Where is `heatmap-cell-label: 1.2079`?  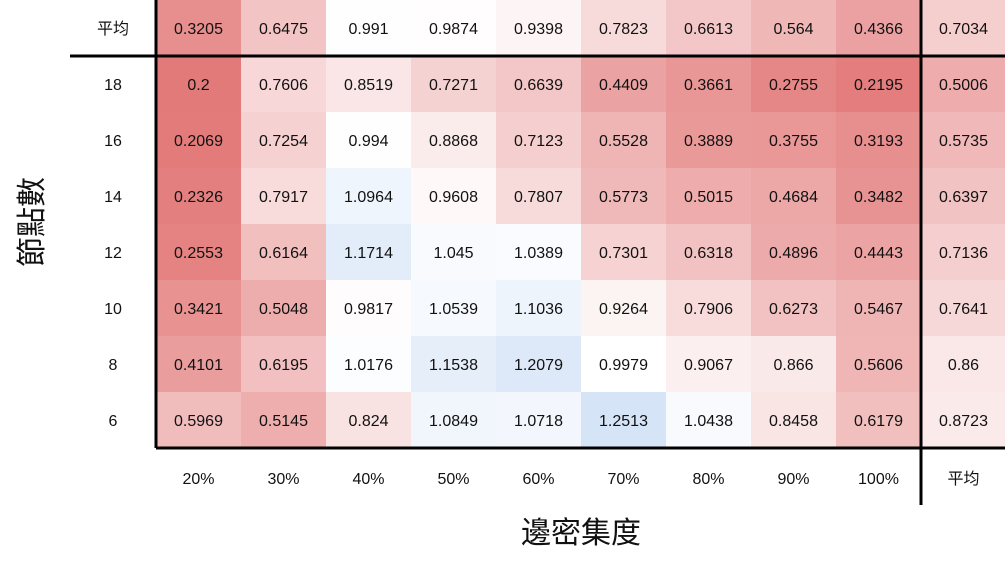
heatmap-cell-label: 1.2079 is located at coordinates (538, 365).